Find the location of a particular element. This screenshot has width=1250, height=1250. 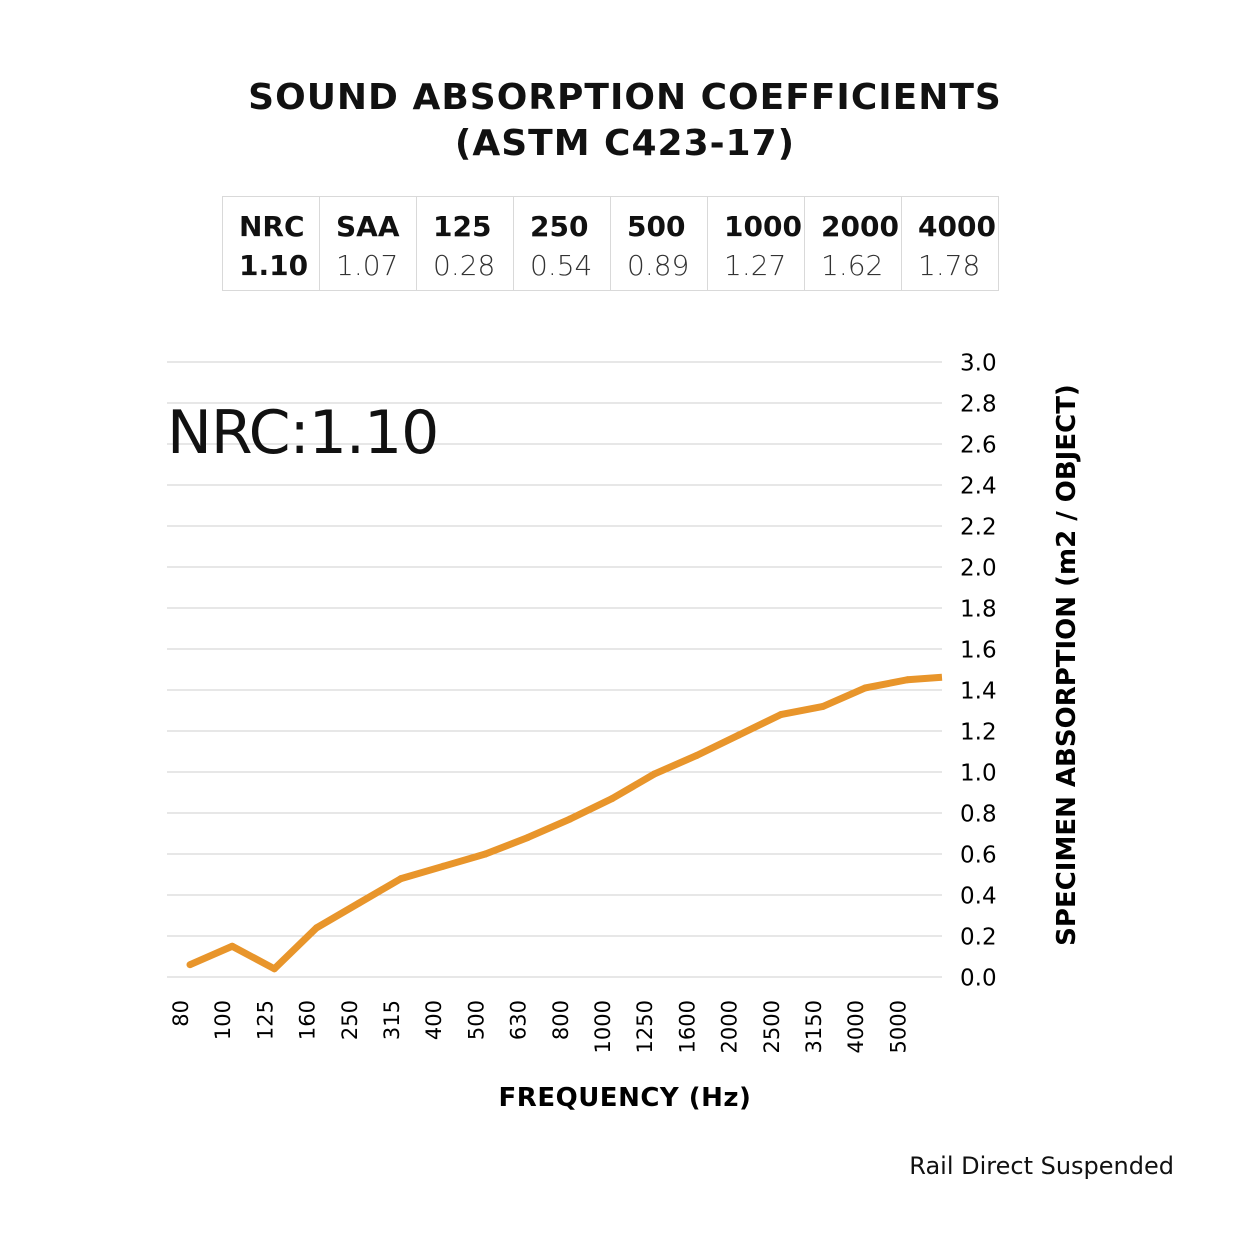

y-tick-label: 1.4 is located at coordinates (978, 692).